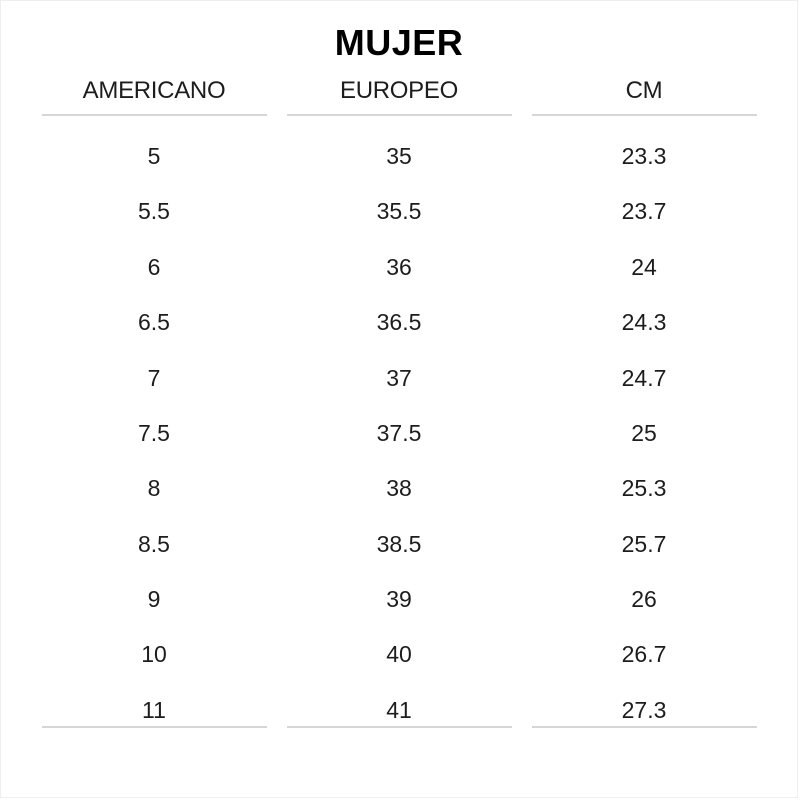 The image size is (800, 800). What do you see at coordinates (644, 211) in the screenshot?
I see `size-cell-cm: 23.7` at bounding box center [644, 211].